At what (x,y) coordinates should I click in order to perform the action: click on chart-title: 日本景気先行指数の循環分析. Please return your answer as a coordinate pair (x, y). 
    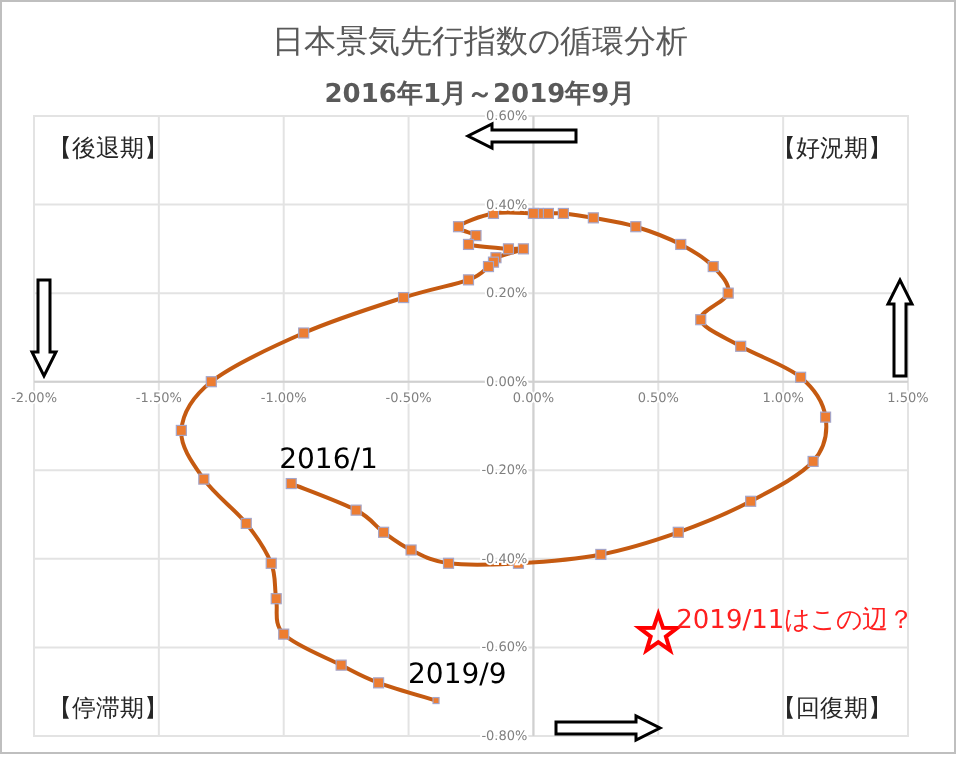
    Looking at the image, I should click on (480, 41).